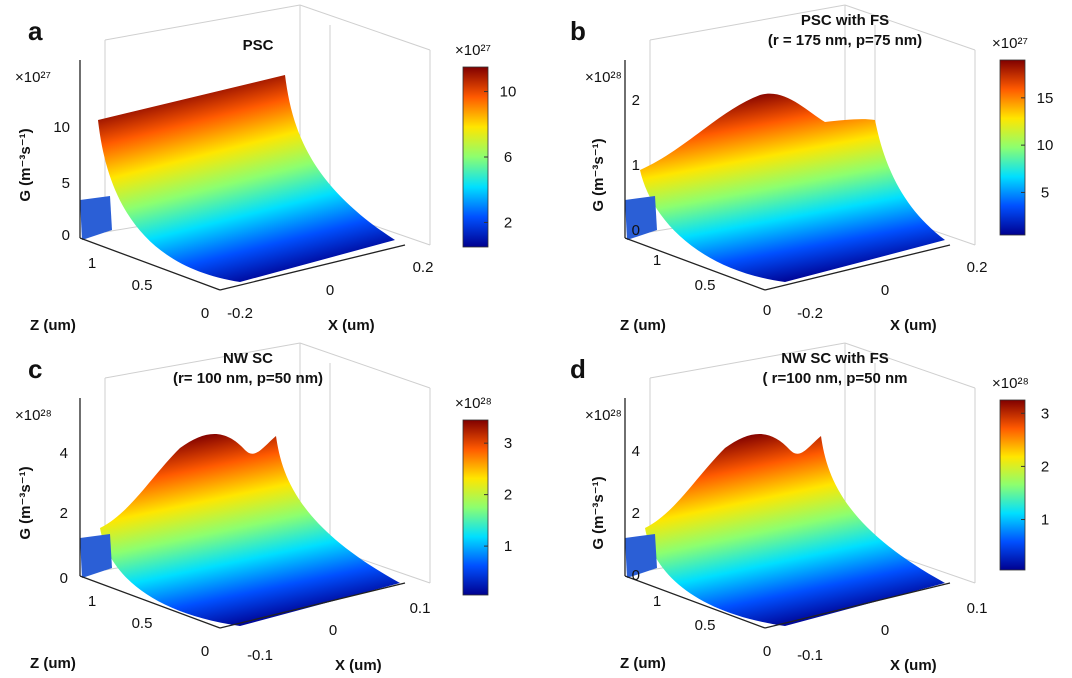 Image resolution: width=1072 pixels, height=678 pixels. I want to click on z-tick-label: 5, so click(66, 183).